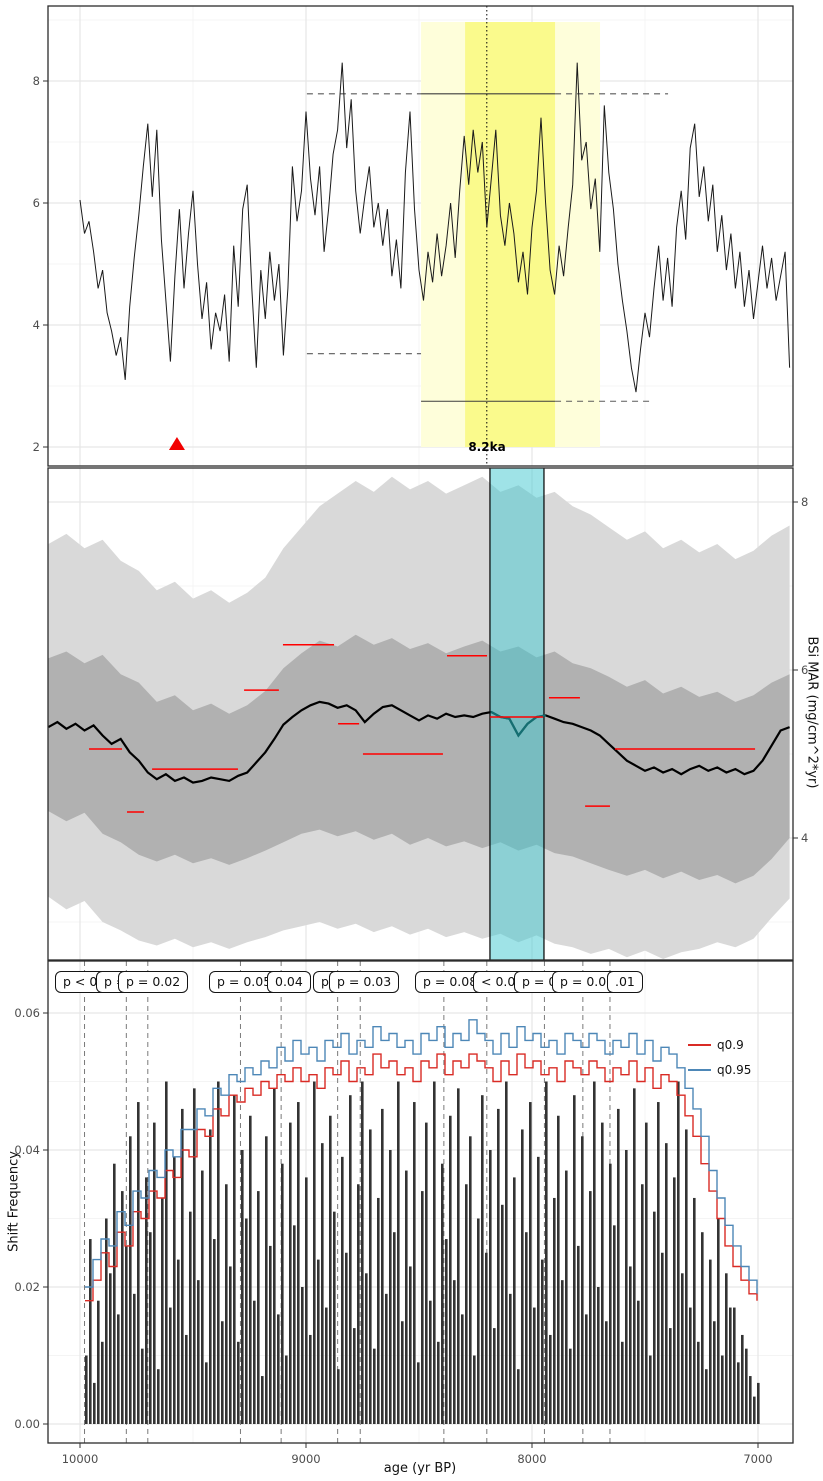  I want to click on p-value-label: p = 0.05, so click(587, 982).